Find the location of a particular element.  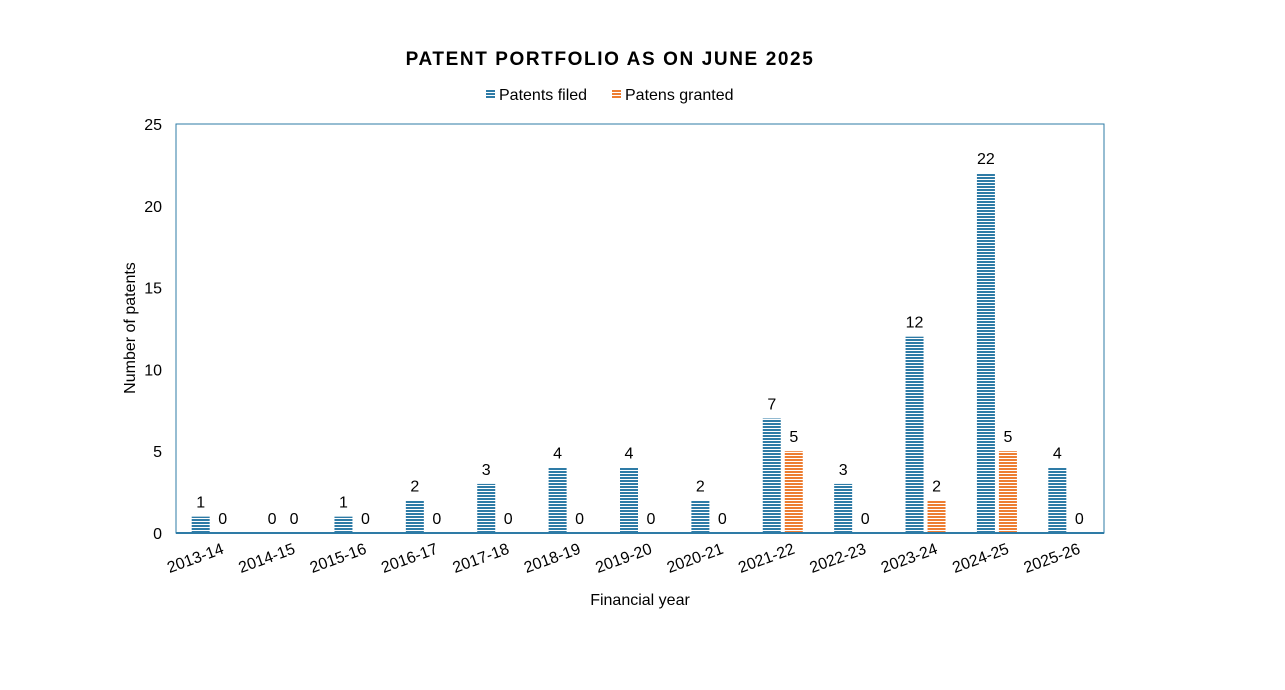

data-label-filed-2024-25: 22 is located at coordinates (986, 159).